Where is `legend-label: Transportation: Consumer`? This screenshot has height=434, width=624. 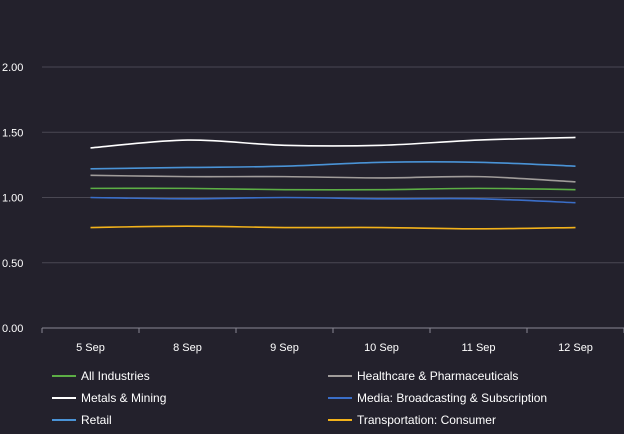 legend-label: Transportation: Consumer is located at coordinates (426, 420).